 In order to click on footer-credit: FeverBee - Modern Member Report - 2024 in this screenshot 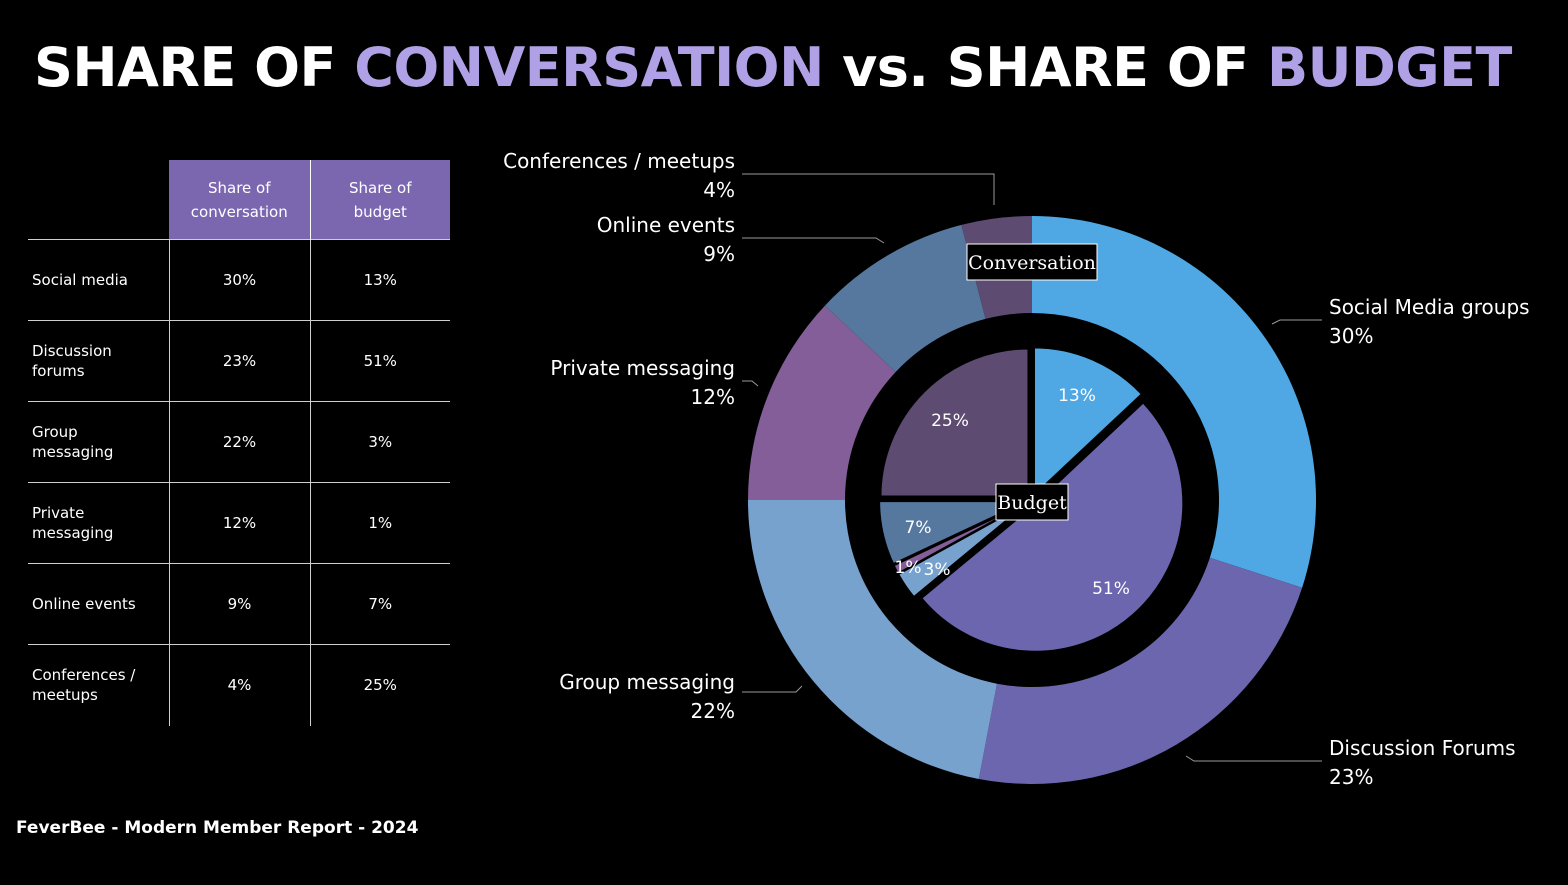, I will do `click(217, 828)`.